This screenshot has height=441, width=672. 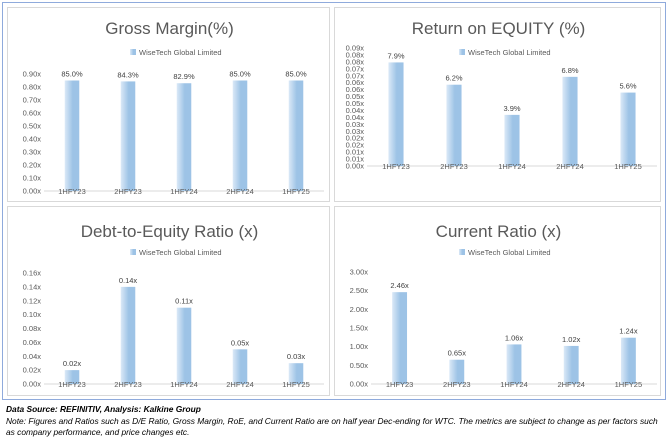 What do you see at coordinates (395, 55) in the screenshot?
I see `data-label: 7.9%` at bounding box center [395, 55].